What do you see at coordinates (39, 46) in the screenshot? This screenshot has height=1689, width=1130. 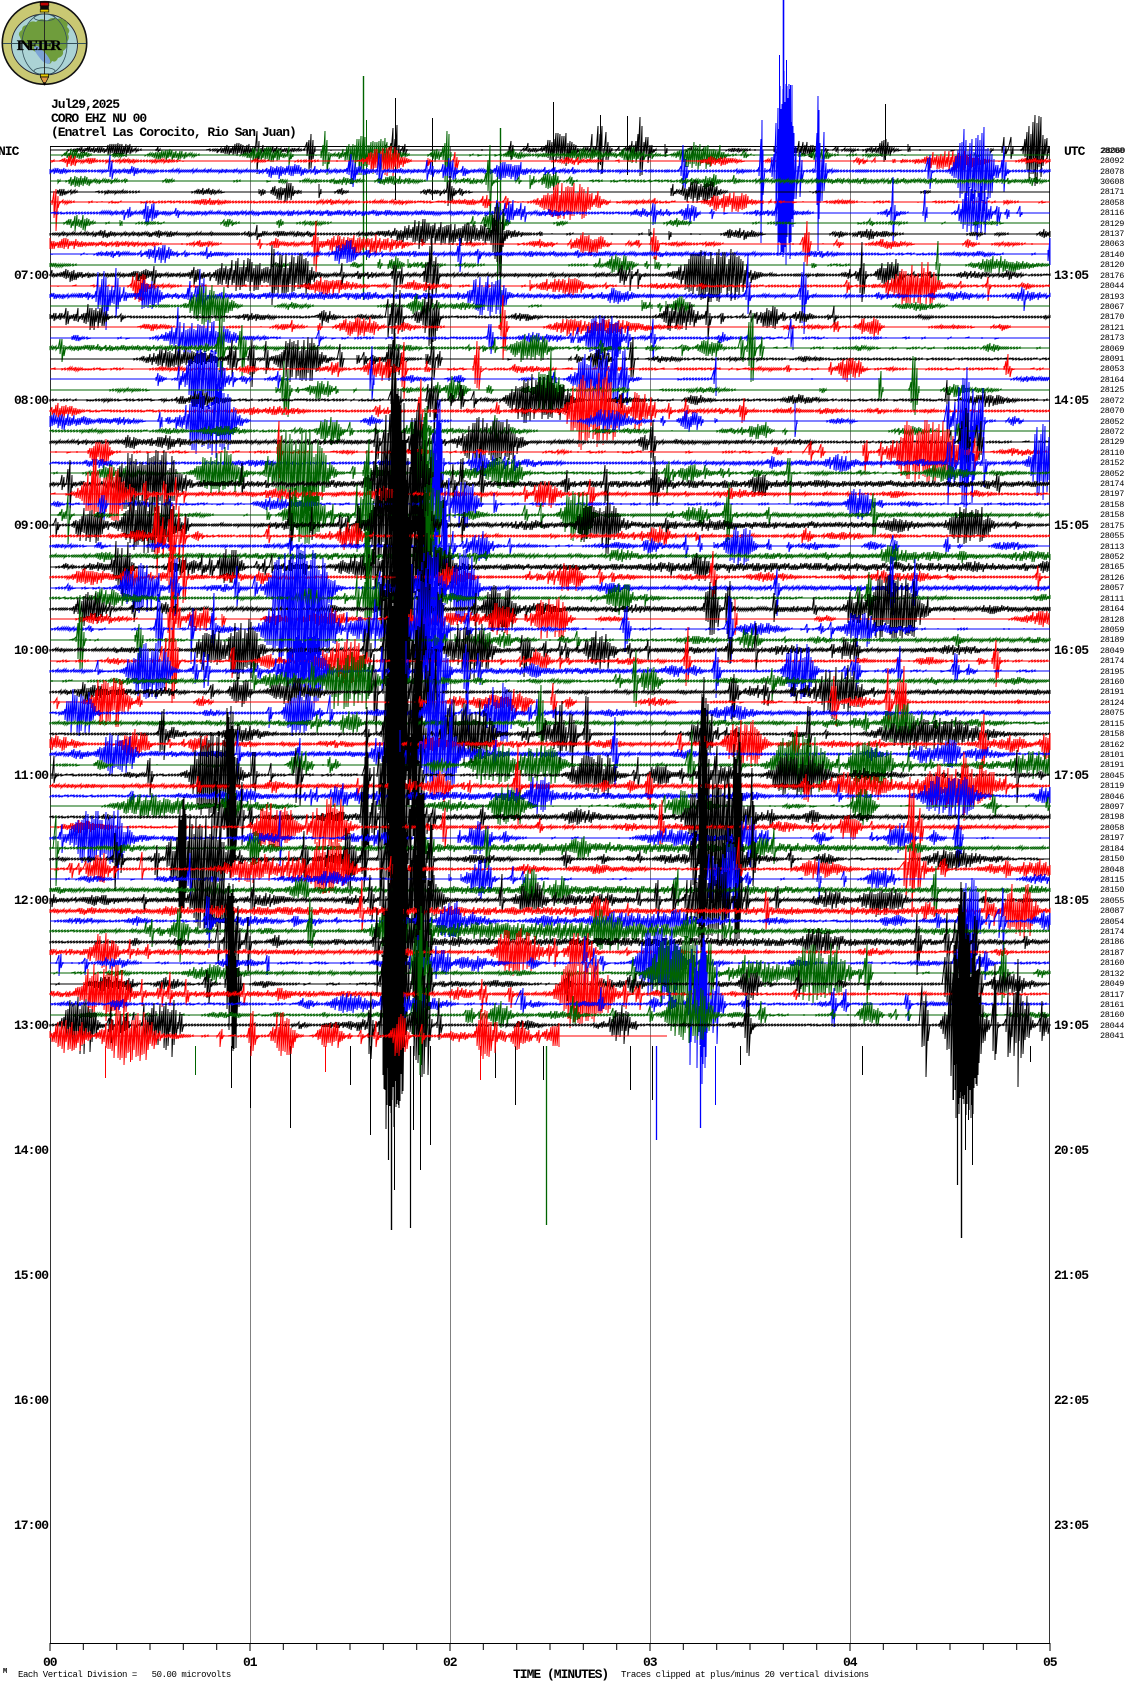 I see `svg-text: INETER` at bounding box center [39, 46].